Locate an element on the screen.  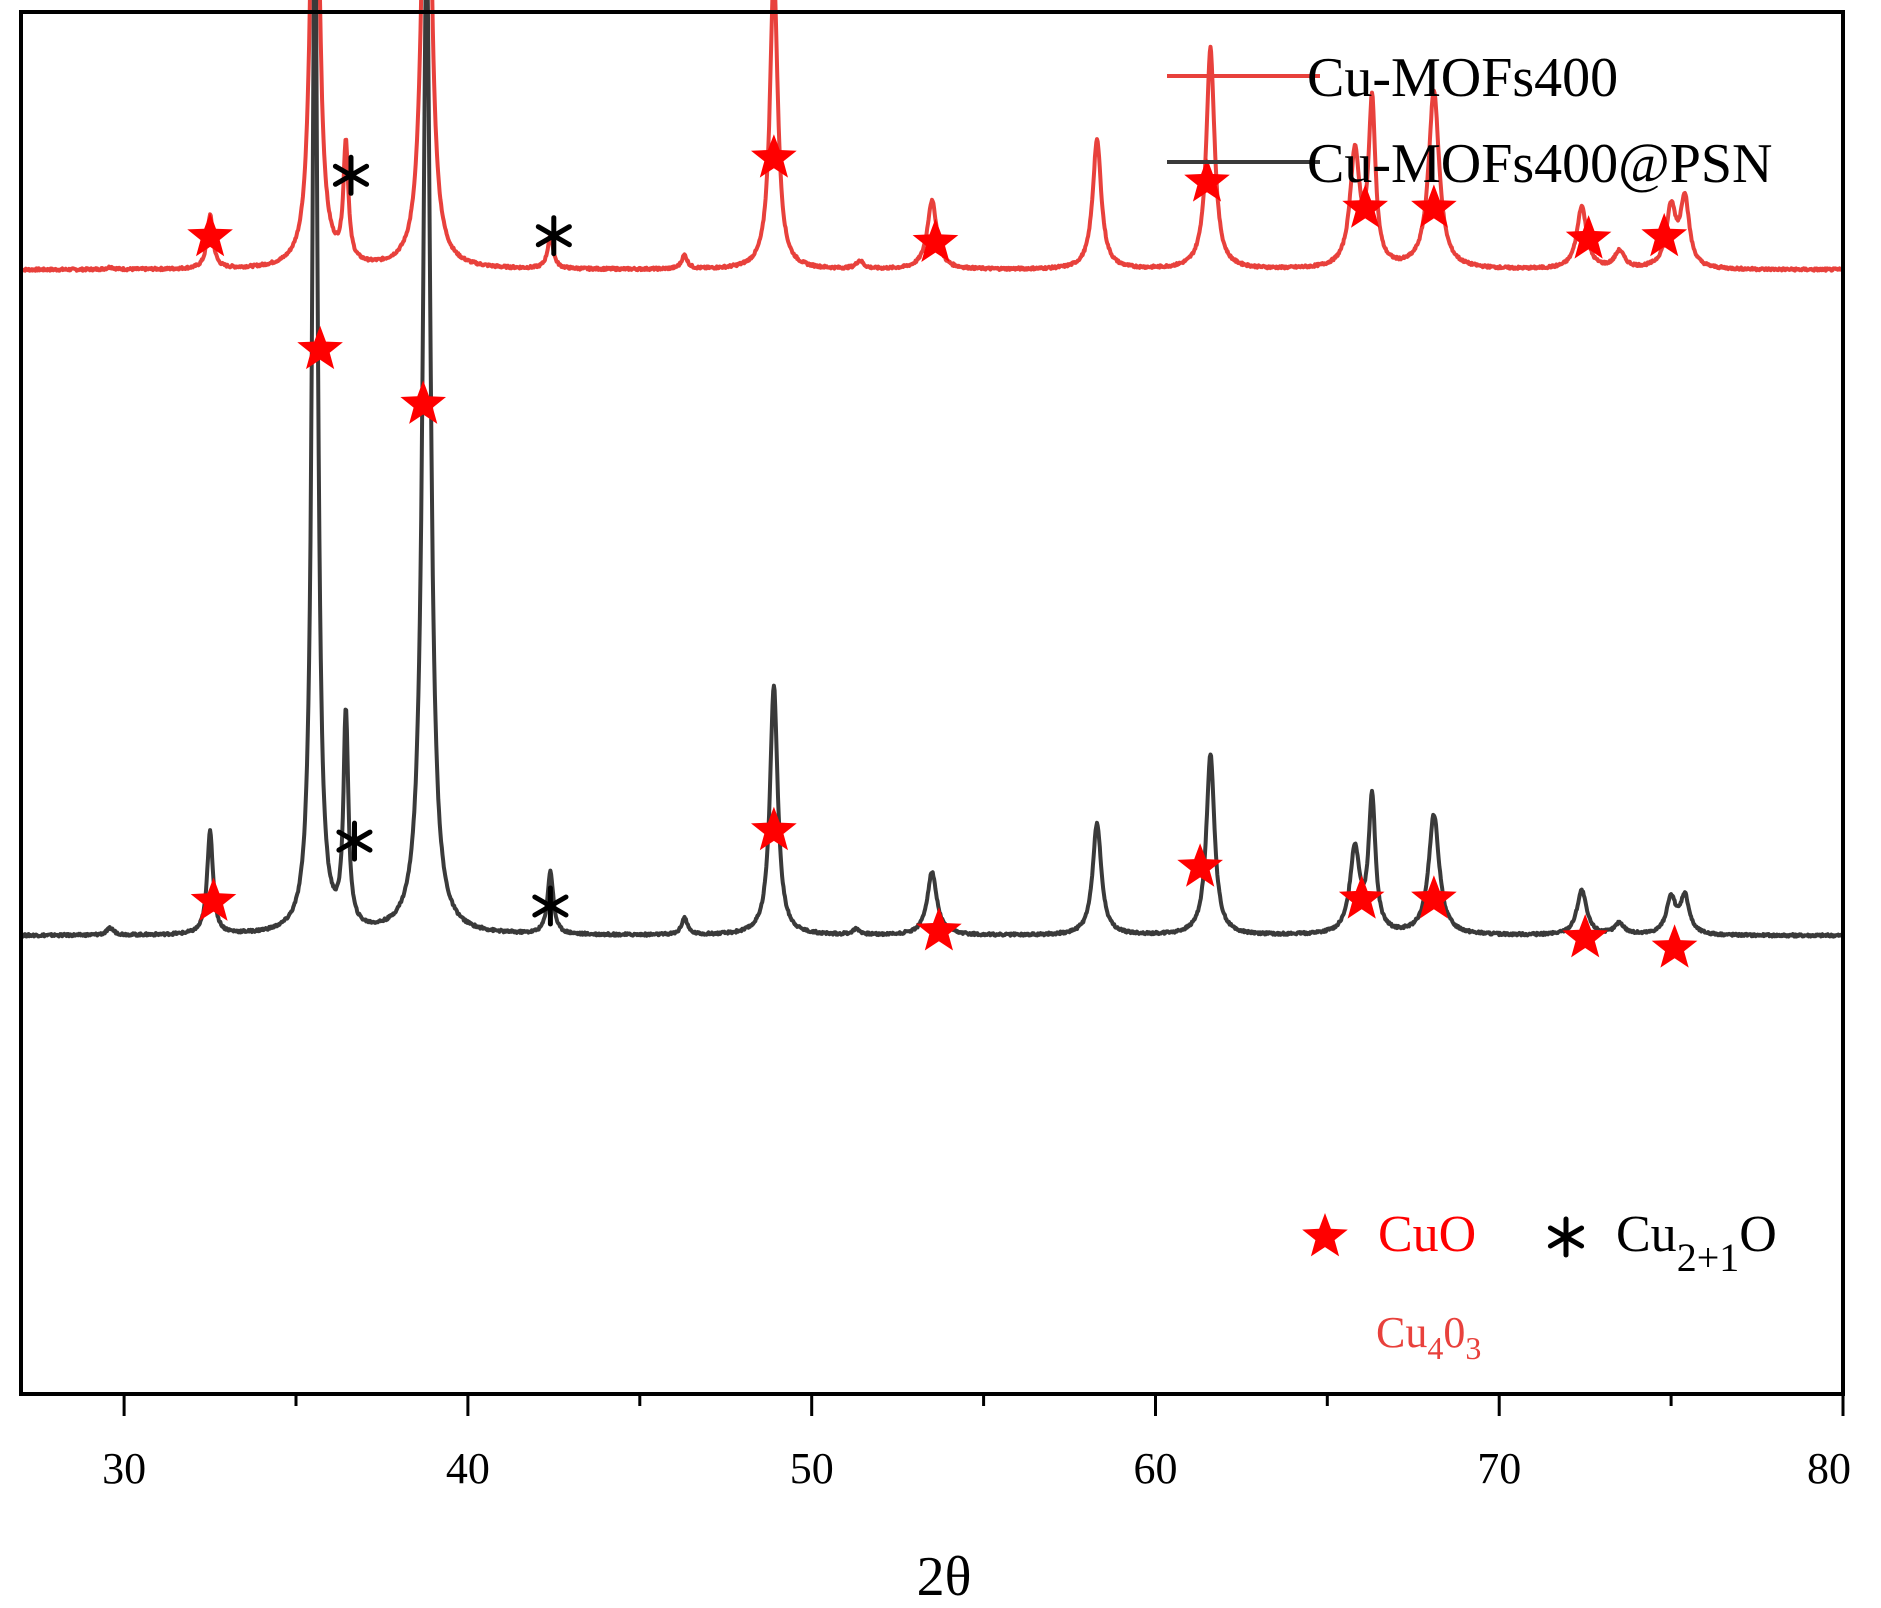
star-icon is located at coordinates (1325, 1235).